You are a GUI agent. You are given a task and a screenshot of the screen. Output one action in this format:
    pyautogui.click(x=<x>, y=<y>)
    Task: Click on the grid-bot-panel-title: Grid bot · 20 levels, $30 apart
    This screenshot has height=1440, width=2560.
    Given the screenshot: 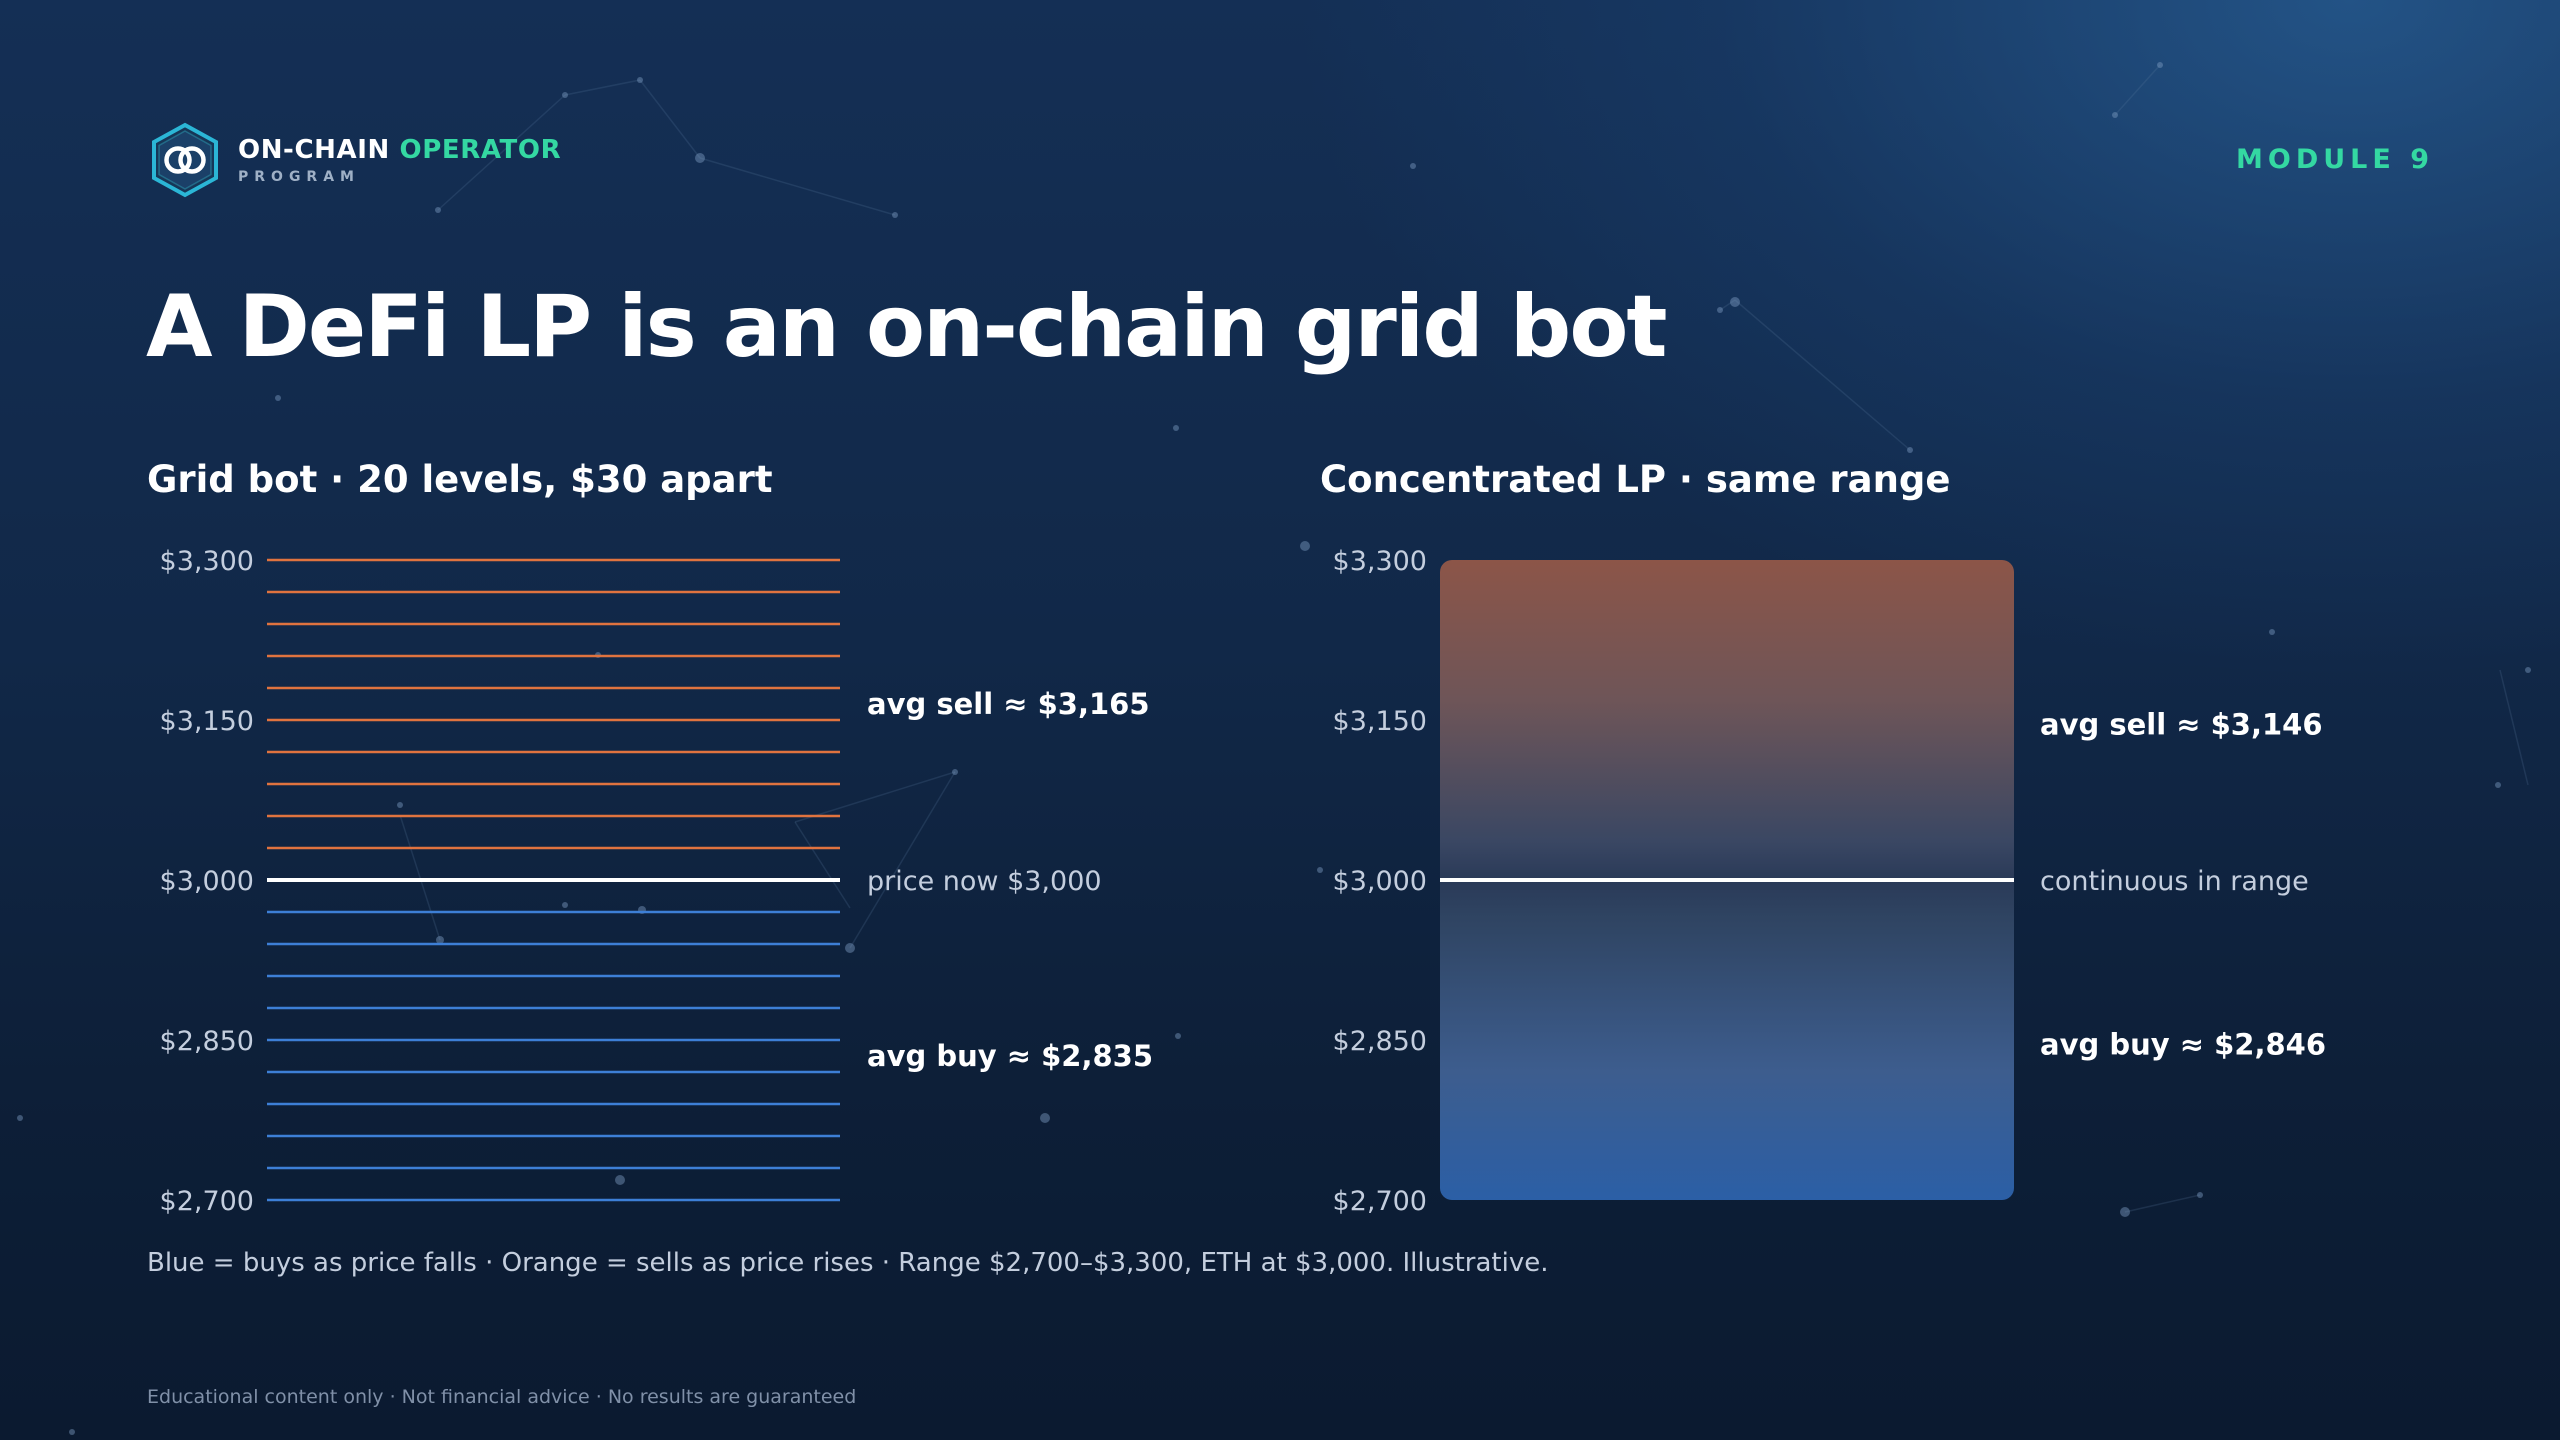 What is the action you would take?
    pyautogui.click(x=460, y=479)
    